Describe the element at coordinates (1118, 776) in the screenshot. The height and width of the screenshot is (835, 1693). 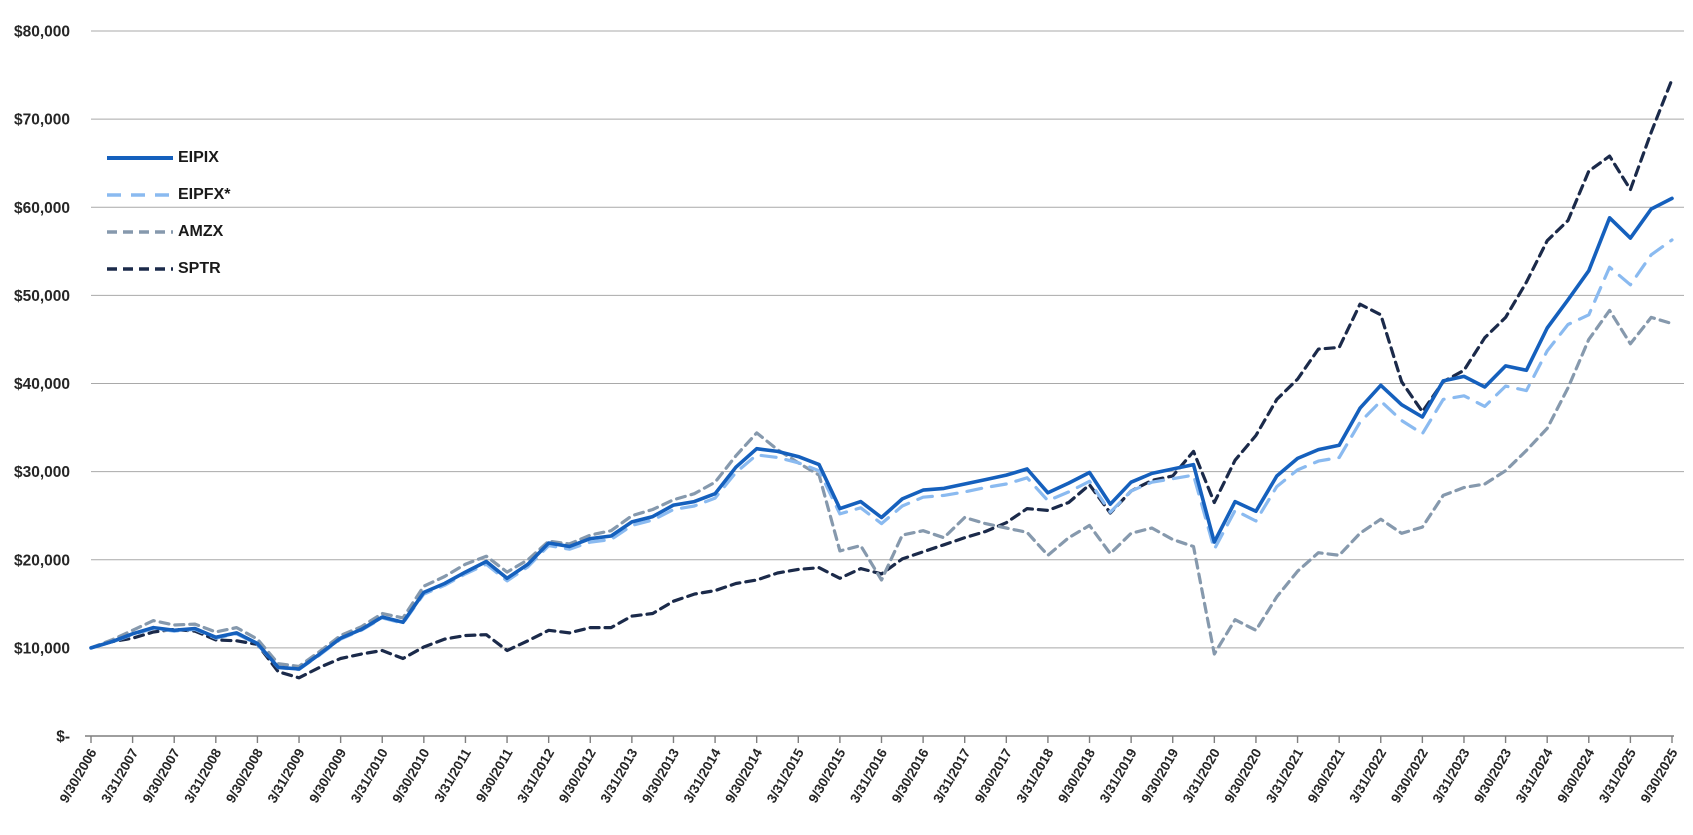
I see `x-tick-label: 3/31/2019` at that location.